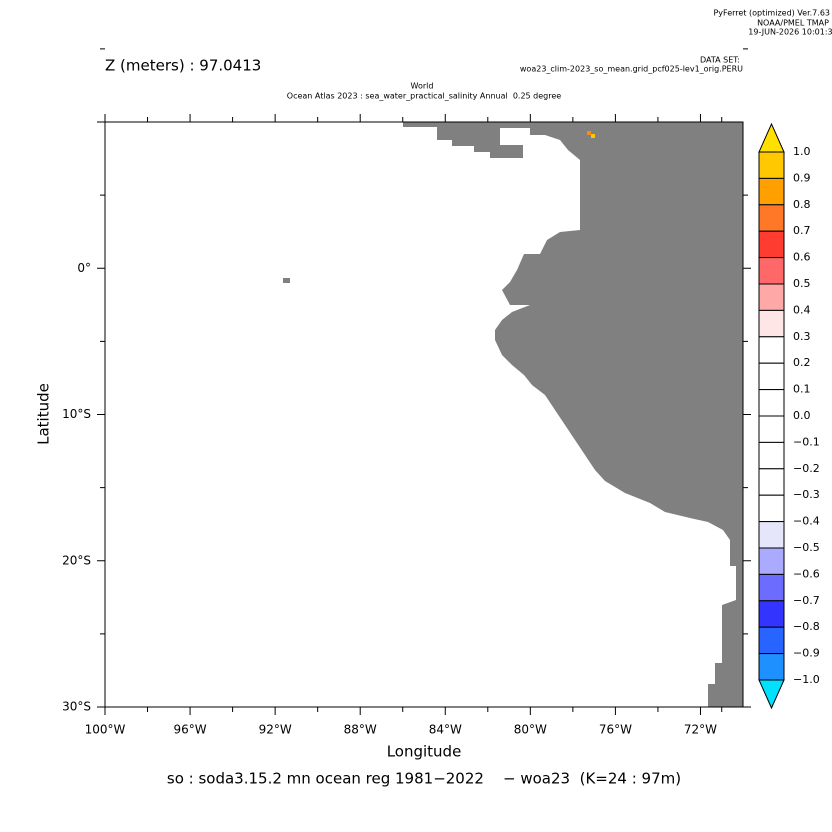 The image size is (832, 832). Describe the element at coordinates (802, 389) in the screenshot. I see `colorbar-label: 0.1` at that location.